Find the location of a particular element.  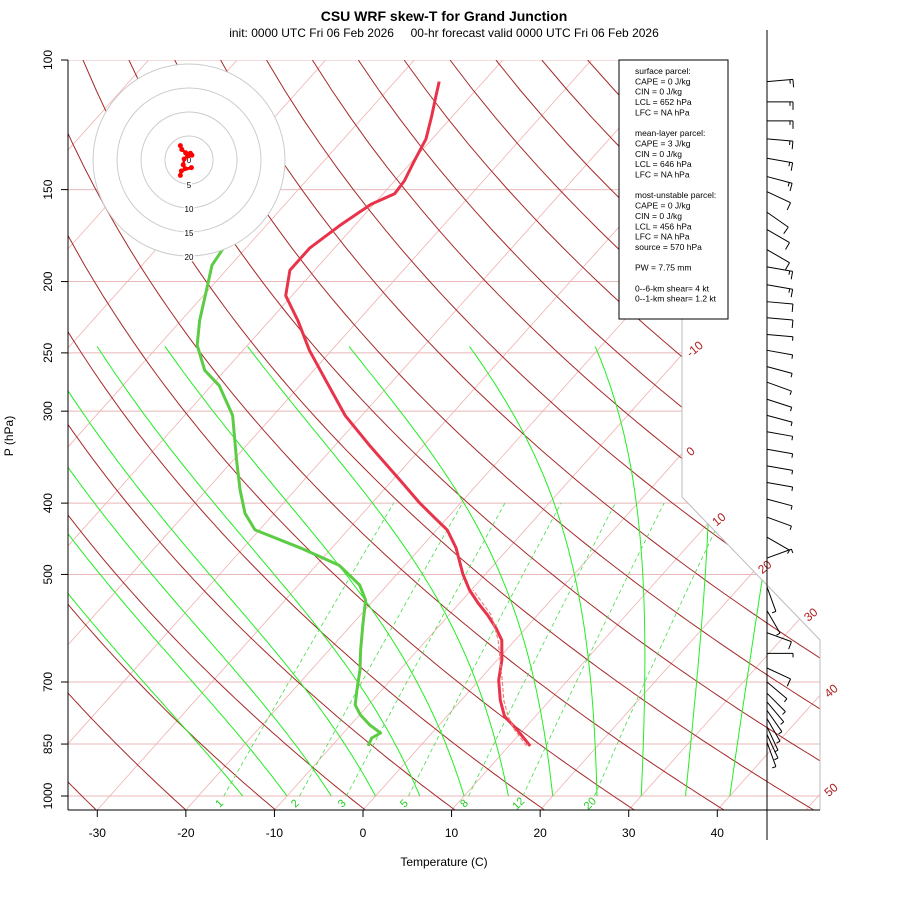

y-tick-label: 300 is located at coordinates (48, 411).